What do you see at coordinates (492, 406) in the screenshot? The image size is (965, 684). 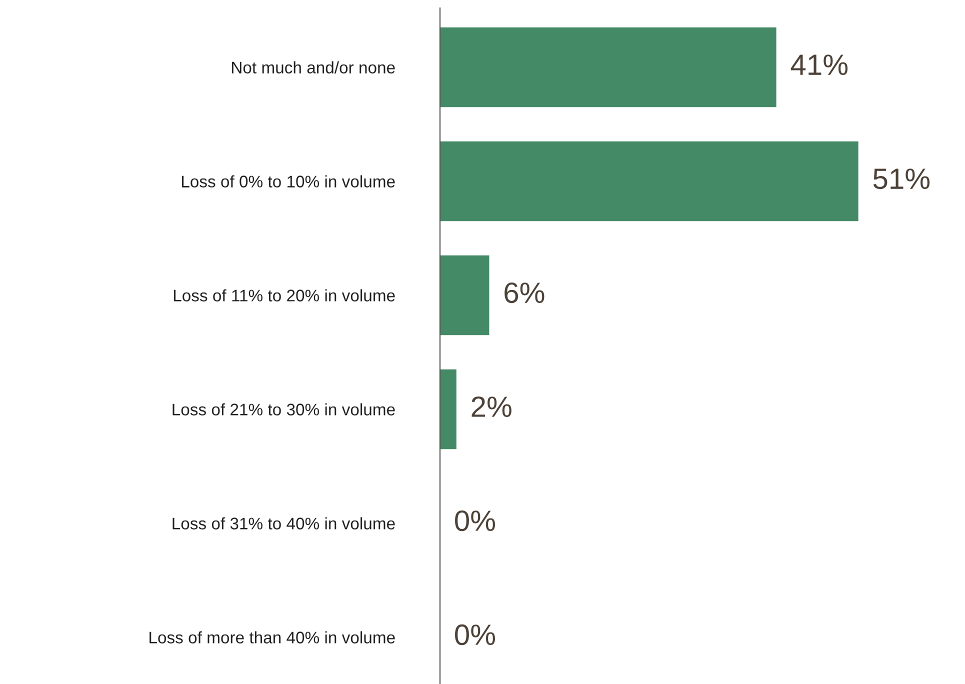 I see `data-label: 2%` at bounding box center [492, 406].